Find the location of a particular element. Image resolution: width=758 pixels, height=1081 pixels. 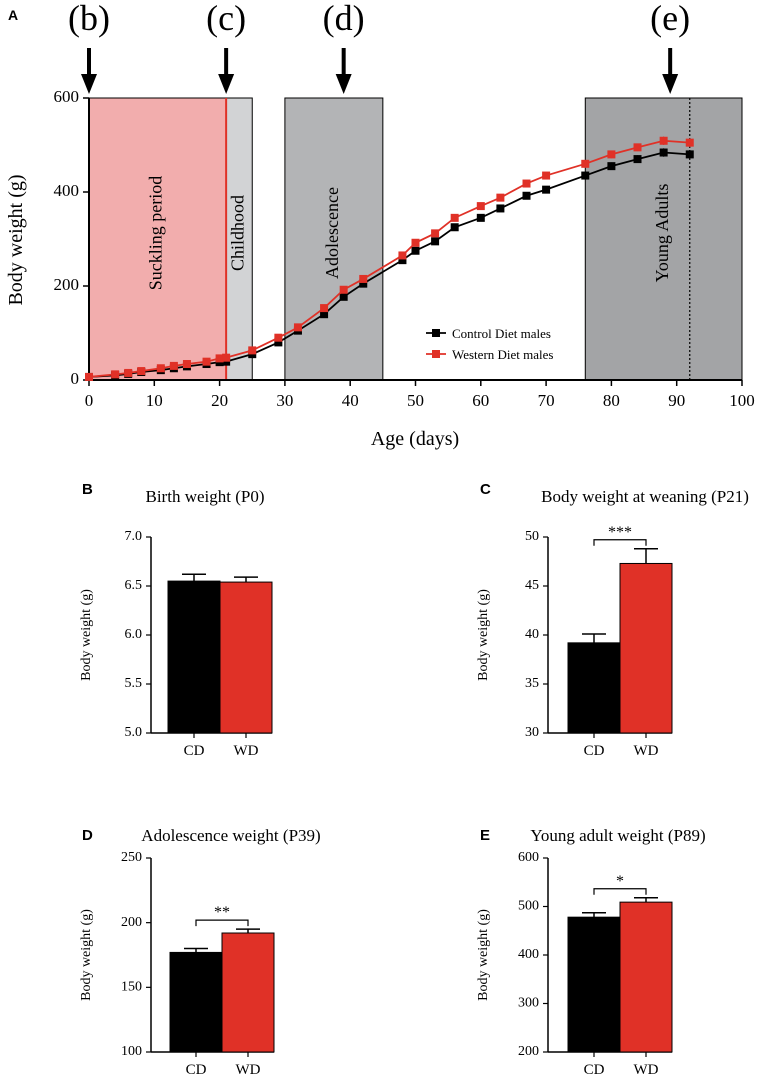

period-label: Childhood is located at coordinates (237, 233).